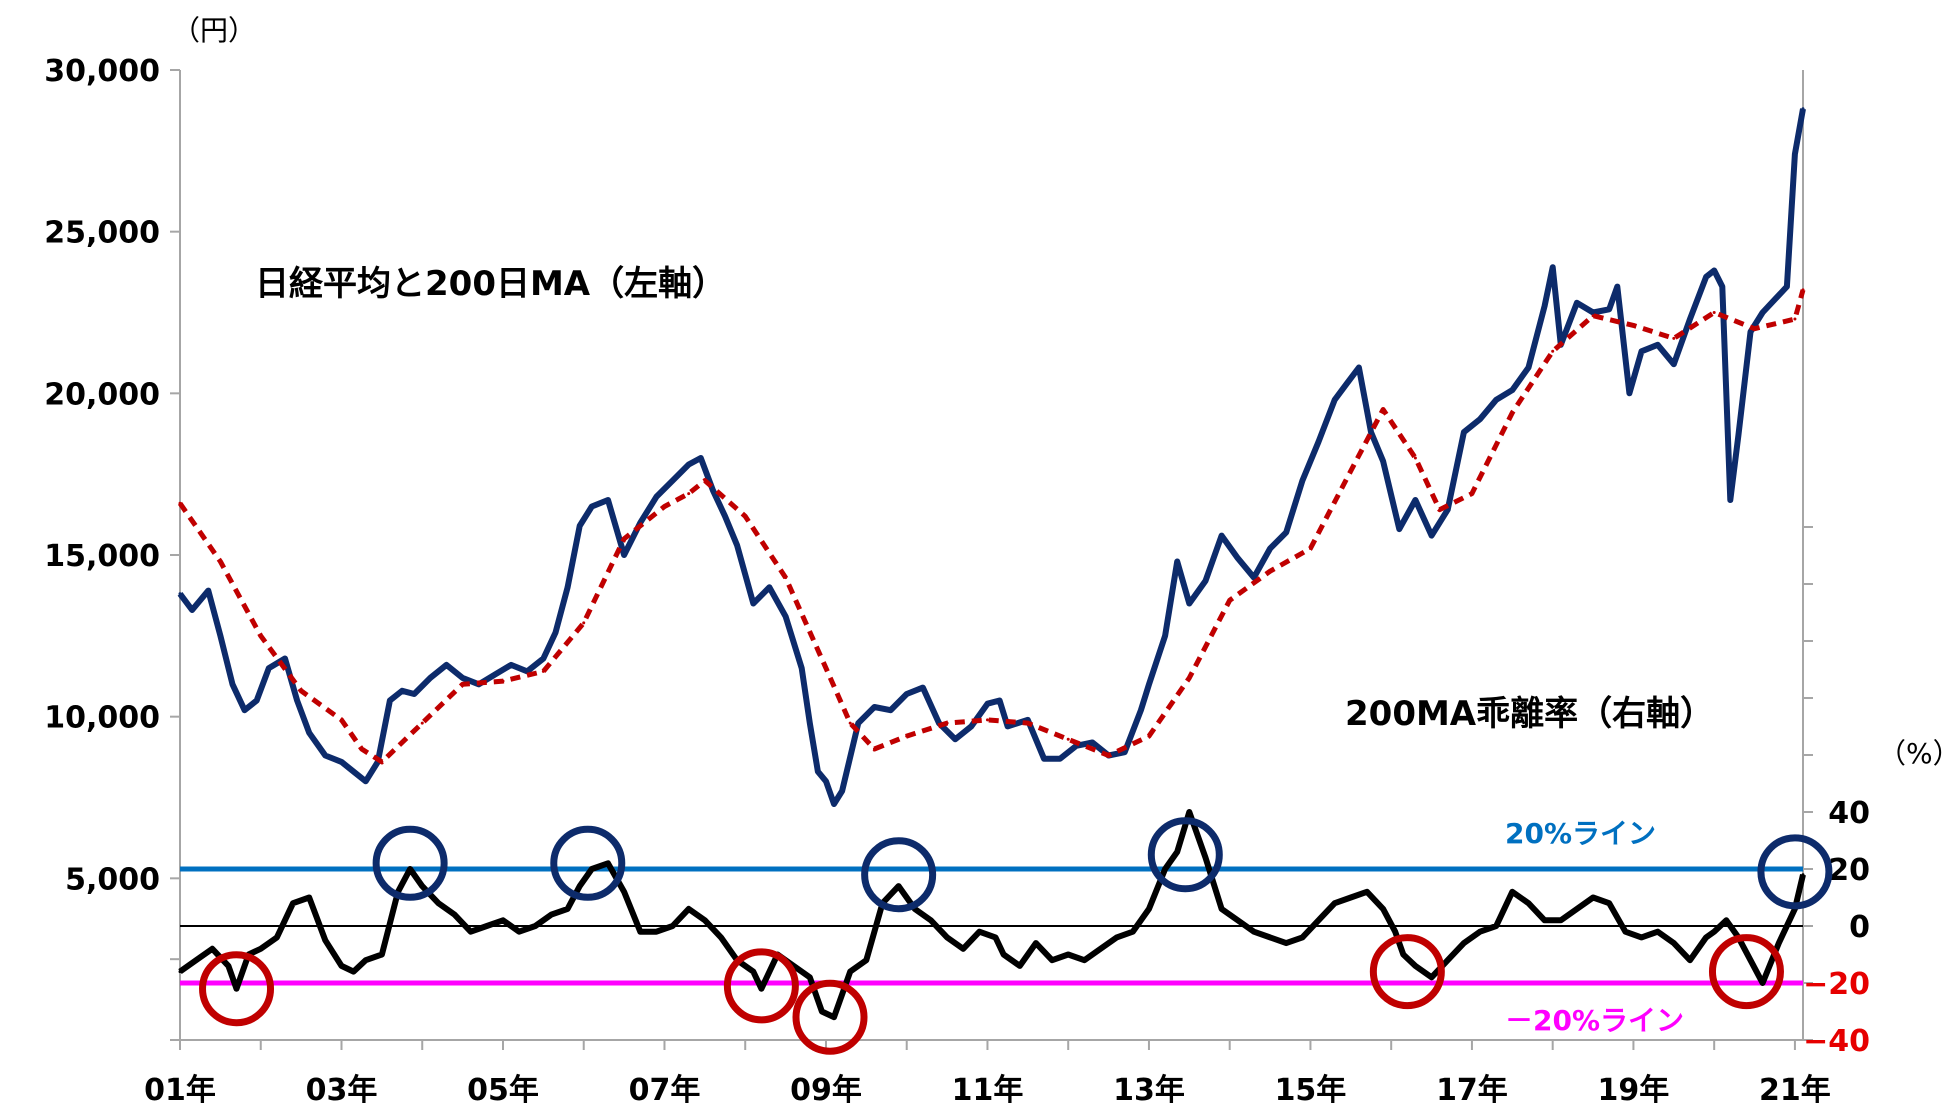 The width and height of the screenshot is (1946, 1108). Describe the element at coordinates (1912, 753) in the screenshot. I see `right-axis-unit: （%）` at that location.